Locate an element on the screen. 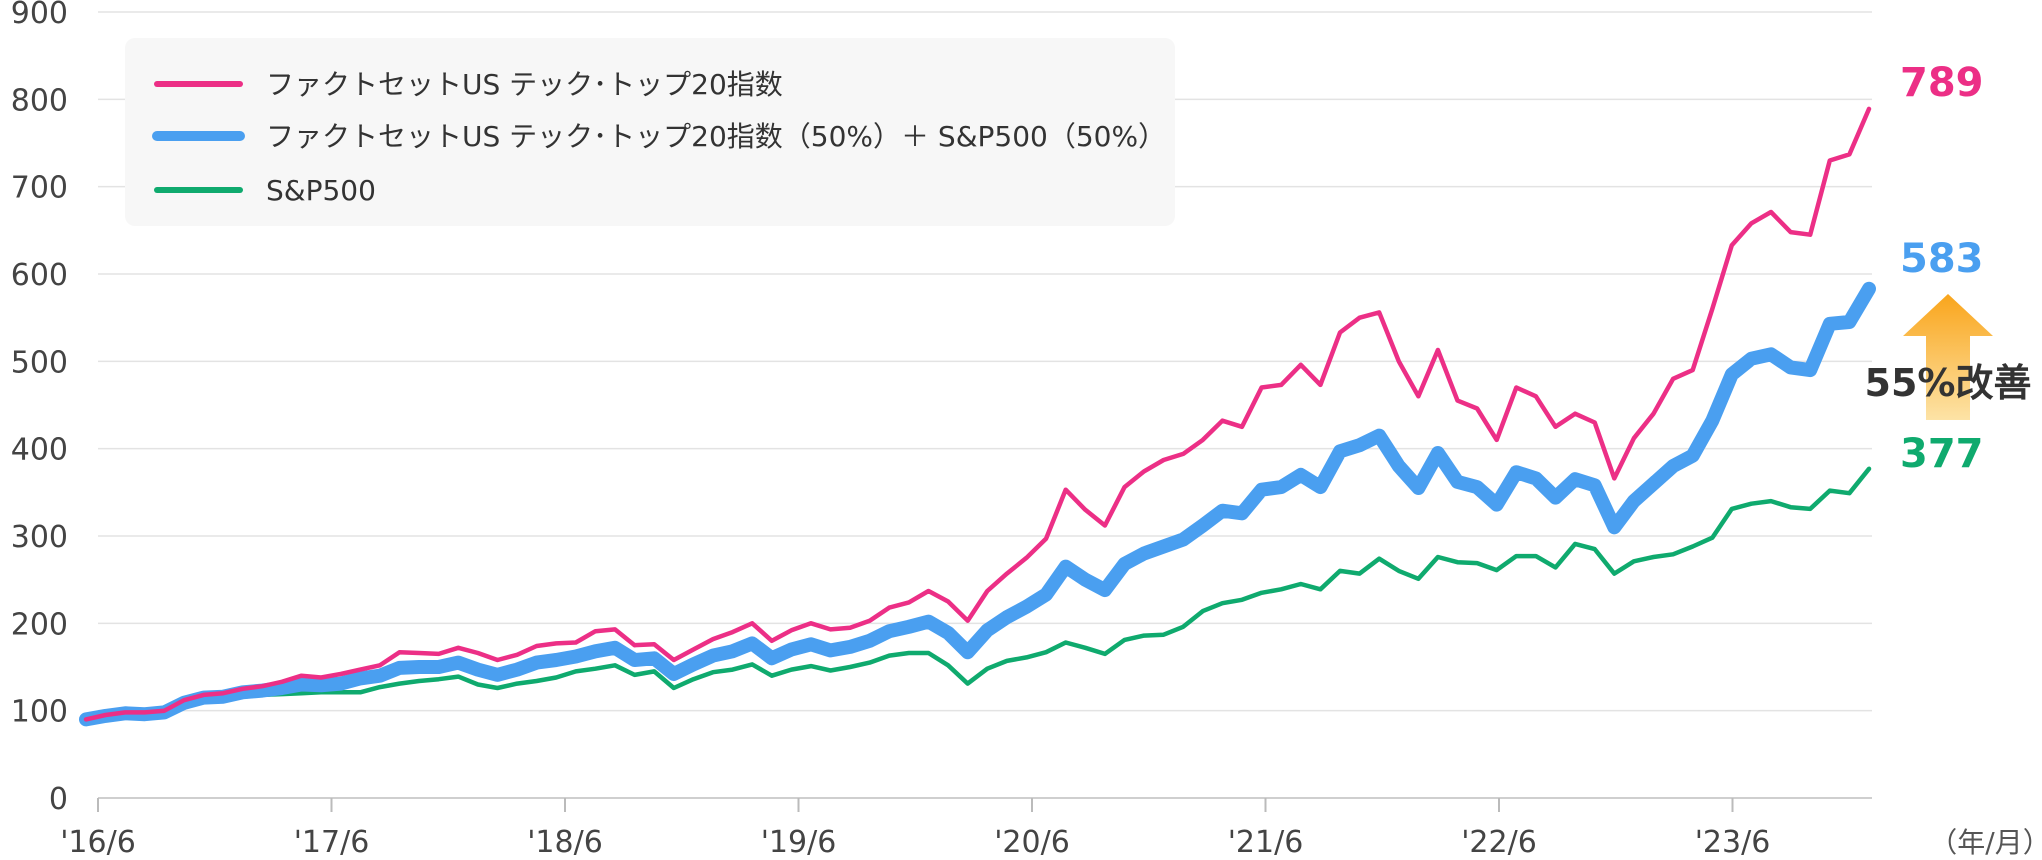 The image size is (2042, 860). end-label-tech20: 789 is located at coordinates (1942, 83).